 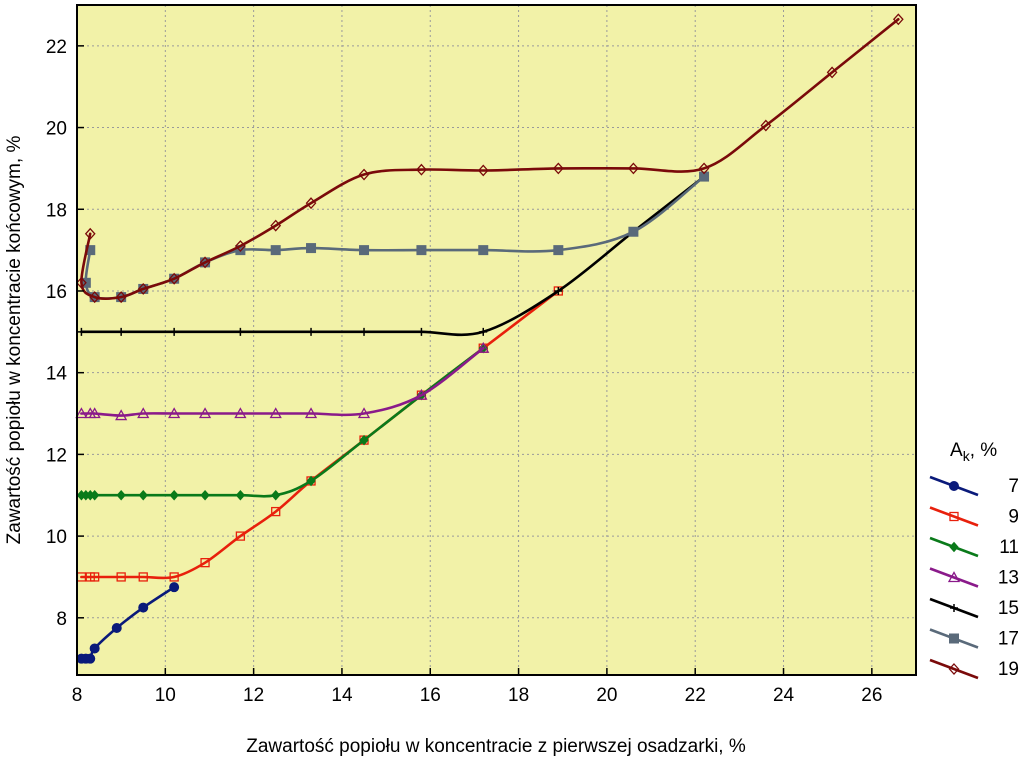 I want to click on legend-title-suffix: , %, so click(x=984, y=450).